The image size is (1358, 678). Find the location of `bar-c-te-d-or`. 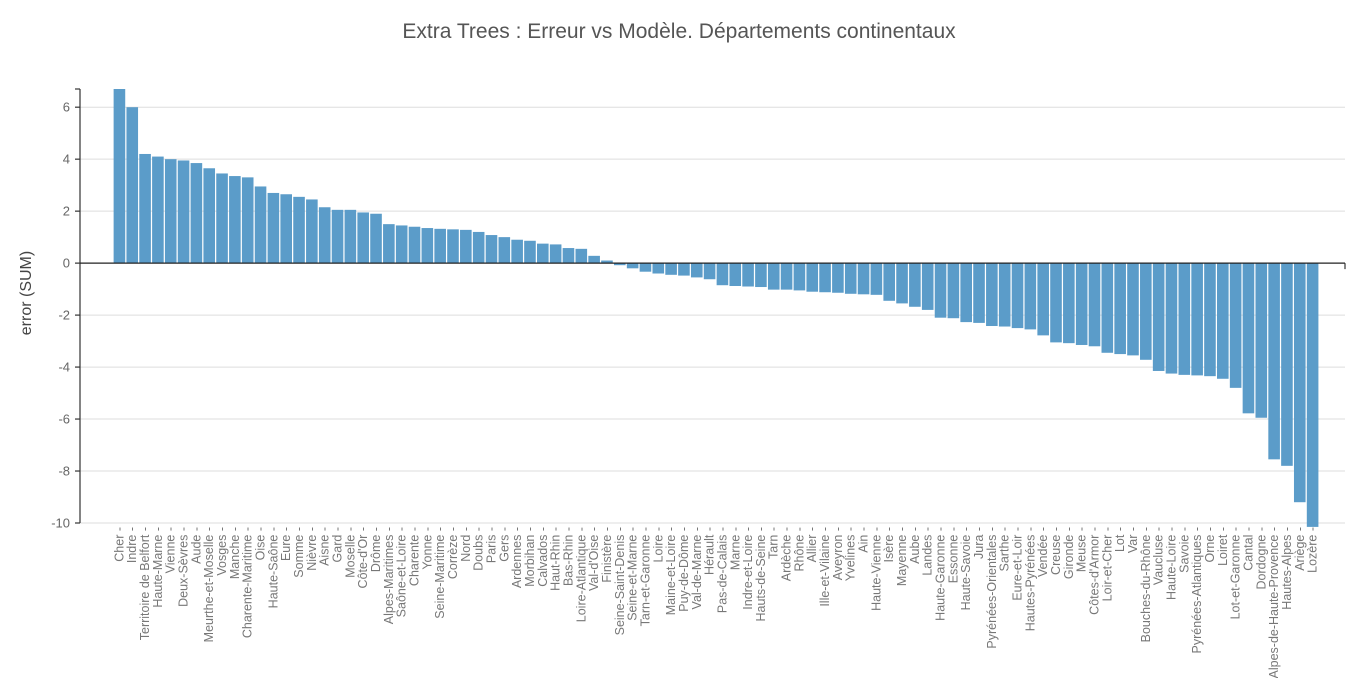

bar-c-te-d-or is located at coordinates (363, 238).